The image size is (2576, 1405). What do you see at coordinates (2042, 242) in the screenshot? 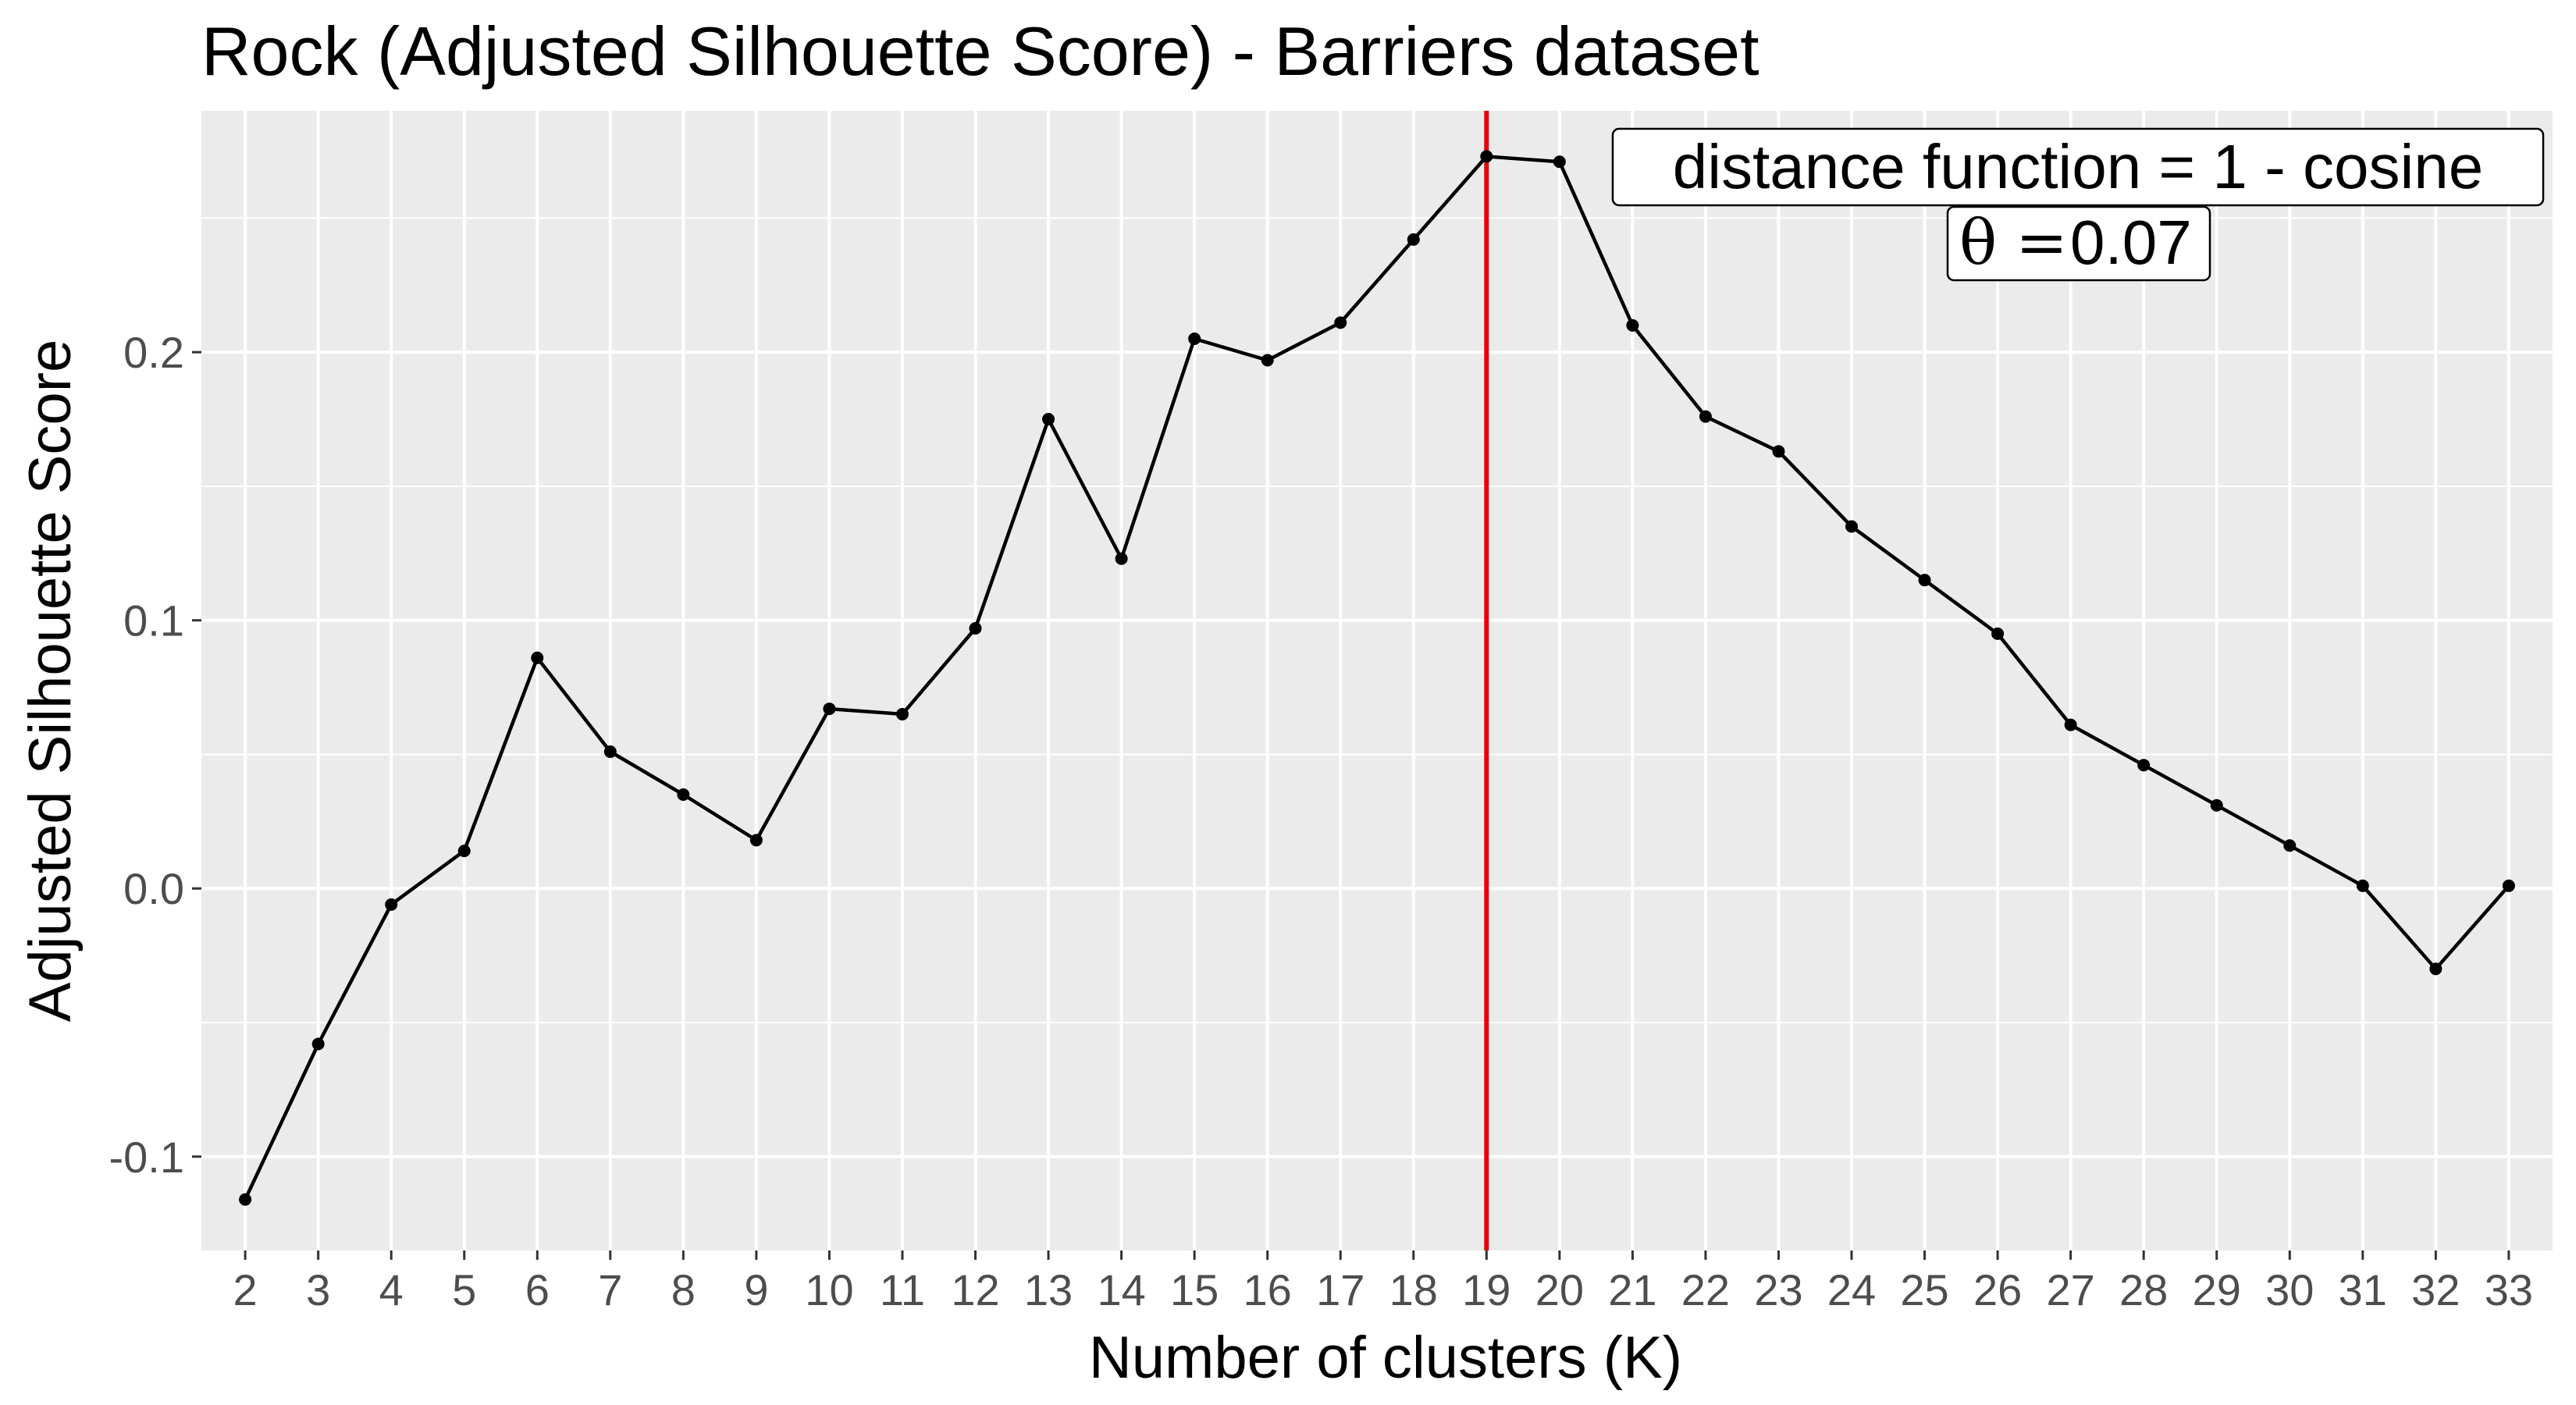
I see `annotation-theta-equals: =` at bounding box center [2042, 242].